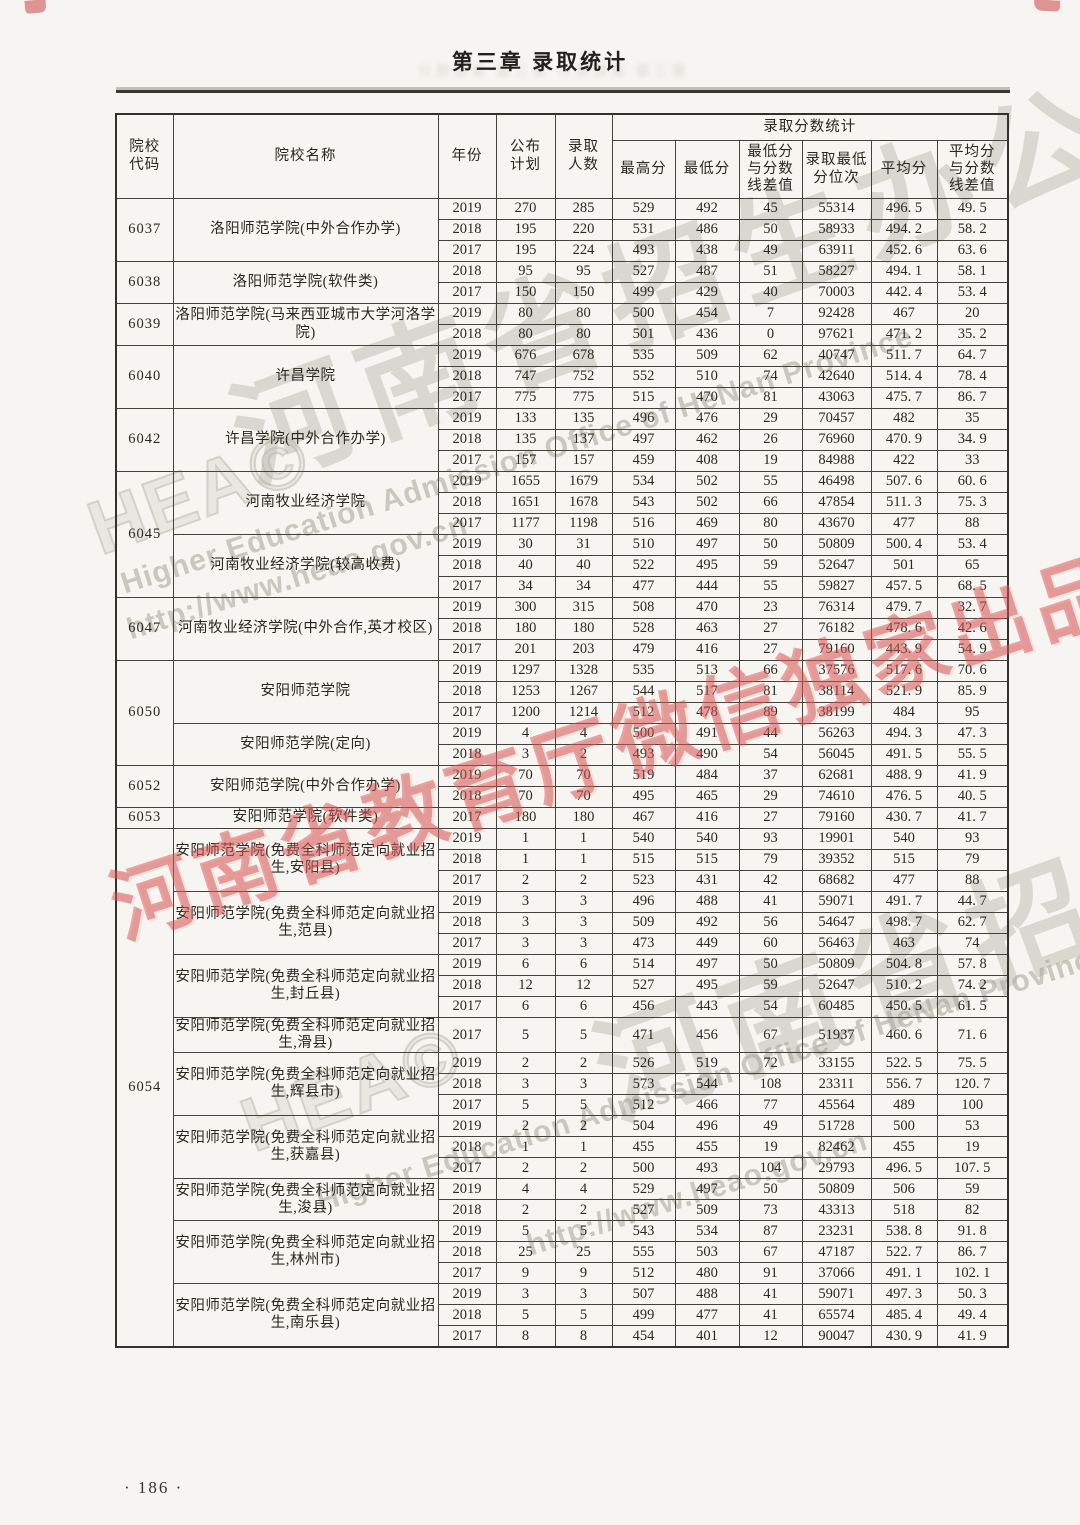  I want to click on school-code-cell: 6052, so click(144, 786).